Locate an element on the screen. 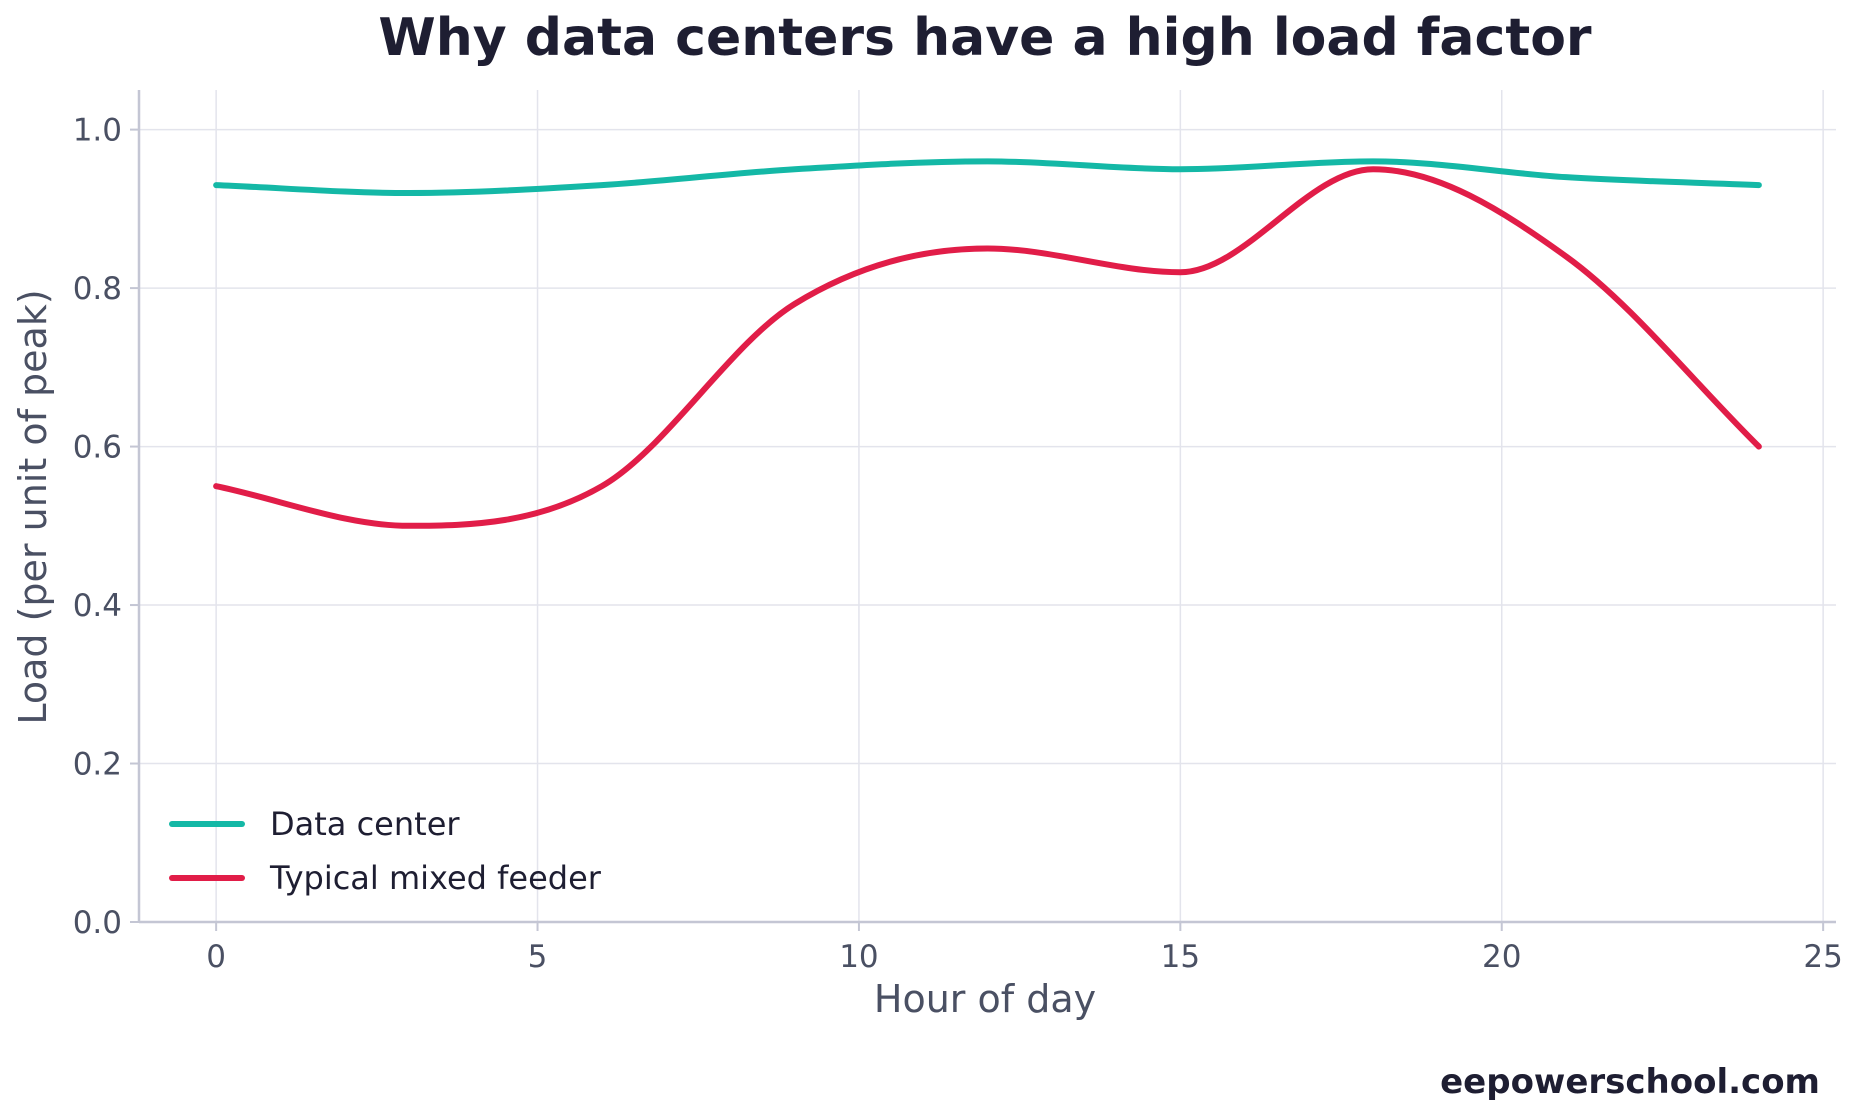 The height and width of the screenshot is (1113, 1851). y-tick-label: 1.0 is located at coordinates (97, 131).